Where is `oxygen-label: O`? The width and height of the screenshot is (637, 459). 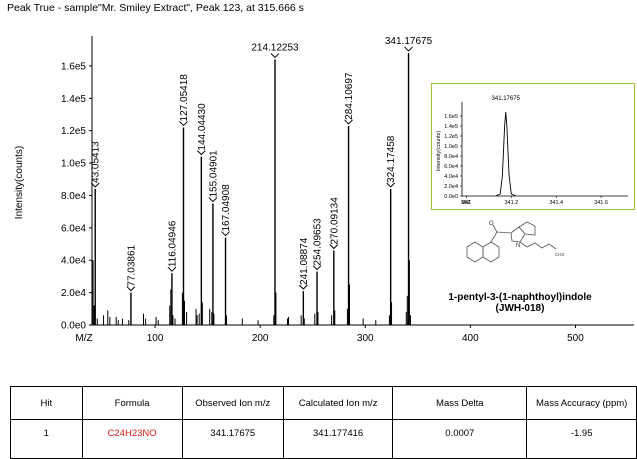 oxygen-label: O is located at coordinates (491, 224).